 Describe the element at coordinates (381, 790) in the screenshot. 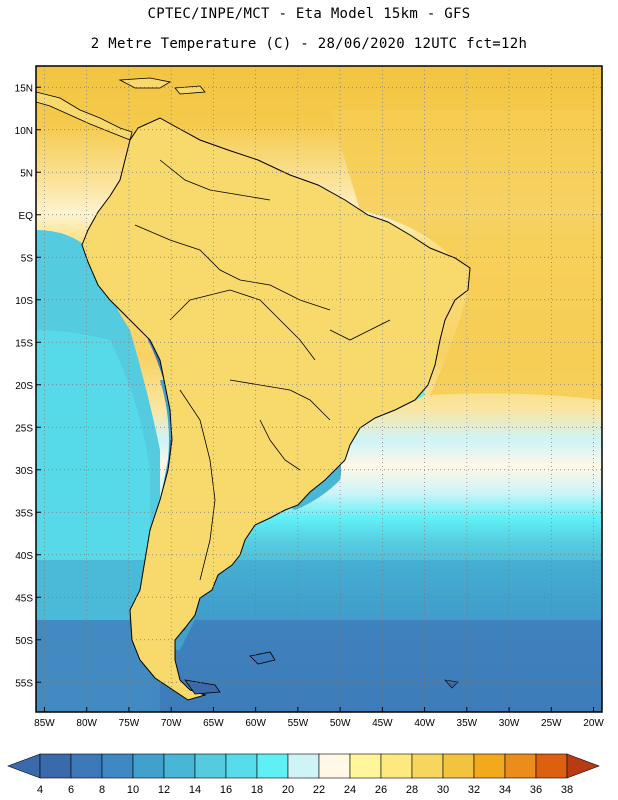

I see `colorbar-label: 26` at that location.